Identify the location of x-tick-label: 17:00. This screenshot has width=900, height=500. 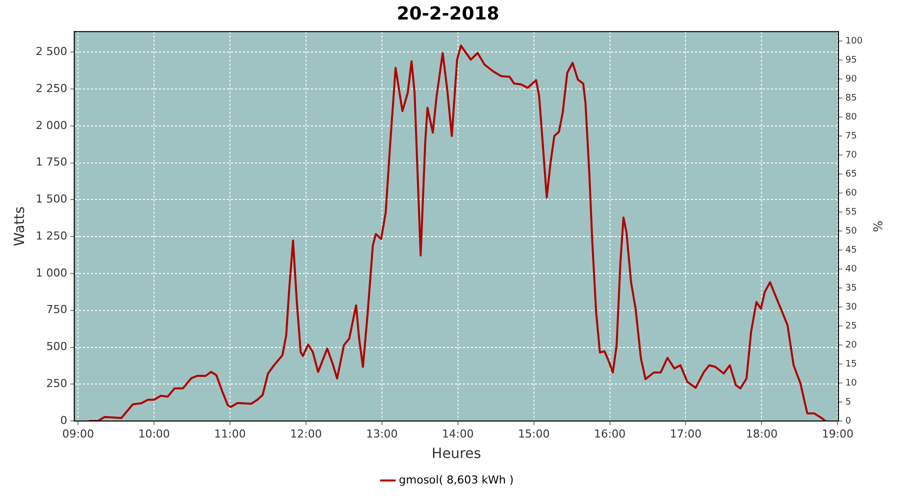
(686, 433).